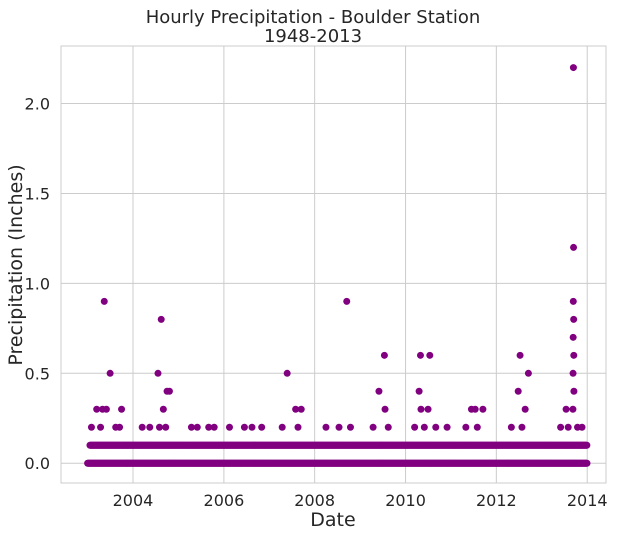  What do you see at coordinates (133, 500) in the screenshot?
I see `x-tick-label: 2004` at bounding box center [133, 500].